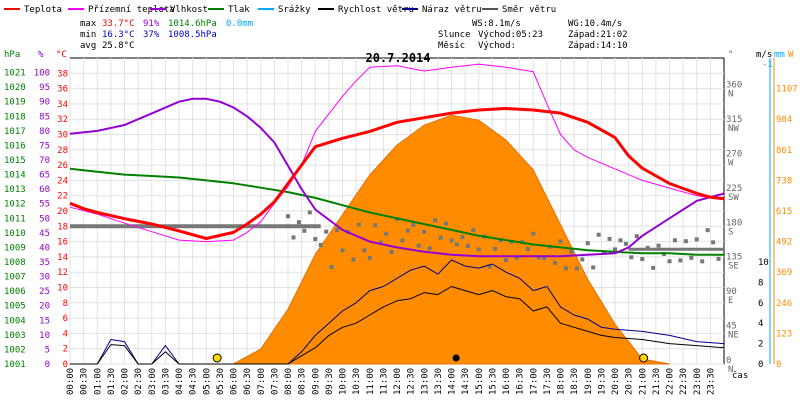  What do you see at coordinates (153, 381) in the screenshot?
I see `tick-label-time: 03:00` at bounding box center [153, 381].